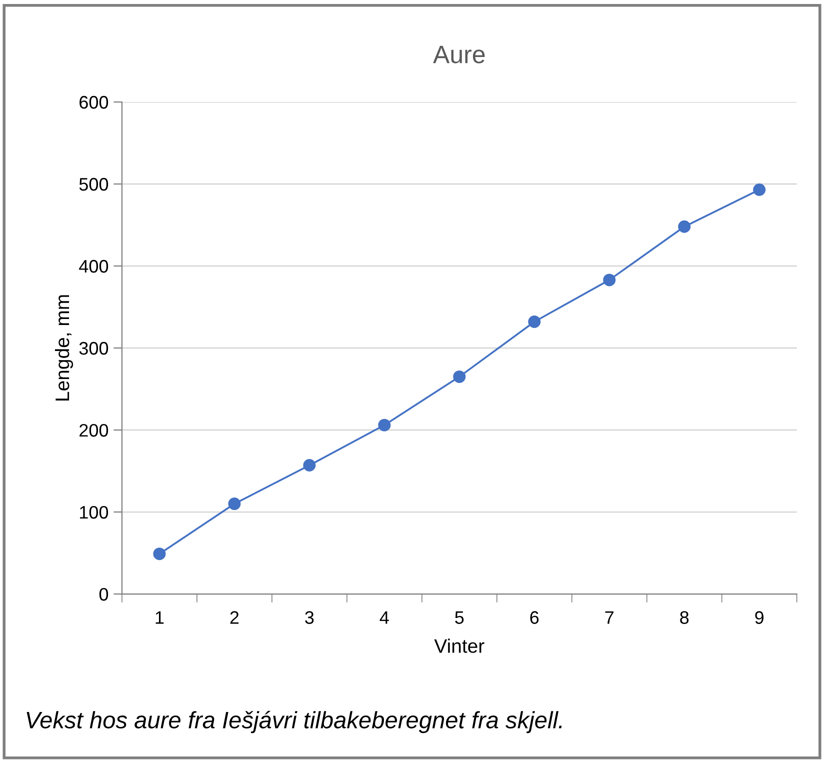  I want to click on y-tick-label: 400, so click(93, 266).